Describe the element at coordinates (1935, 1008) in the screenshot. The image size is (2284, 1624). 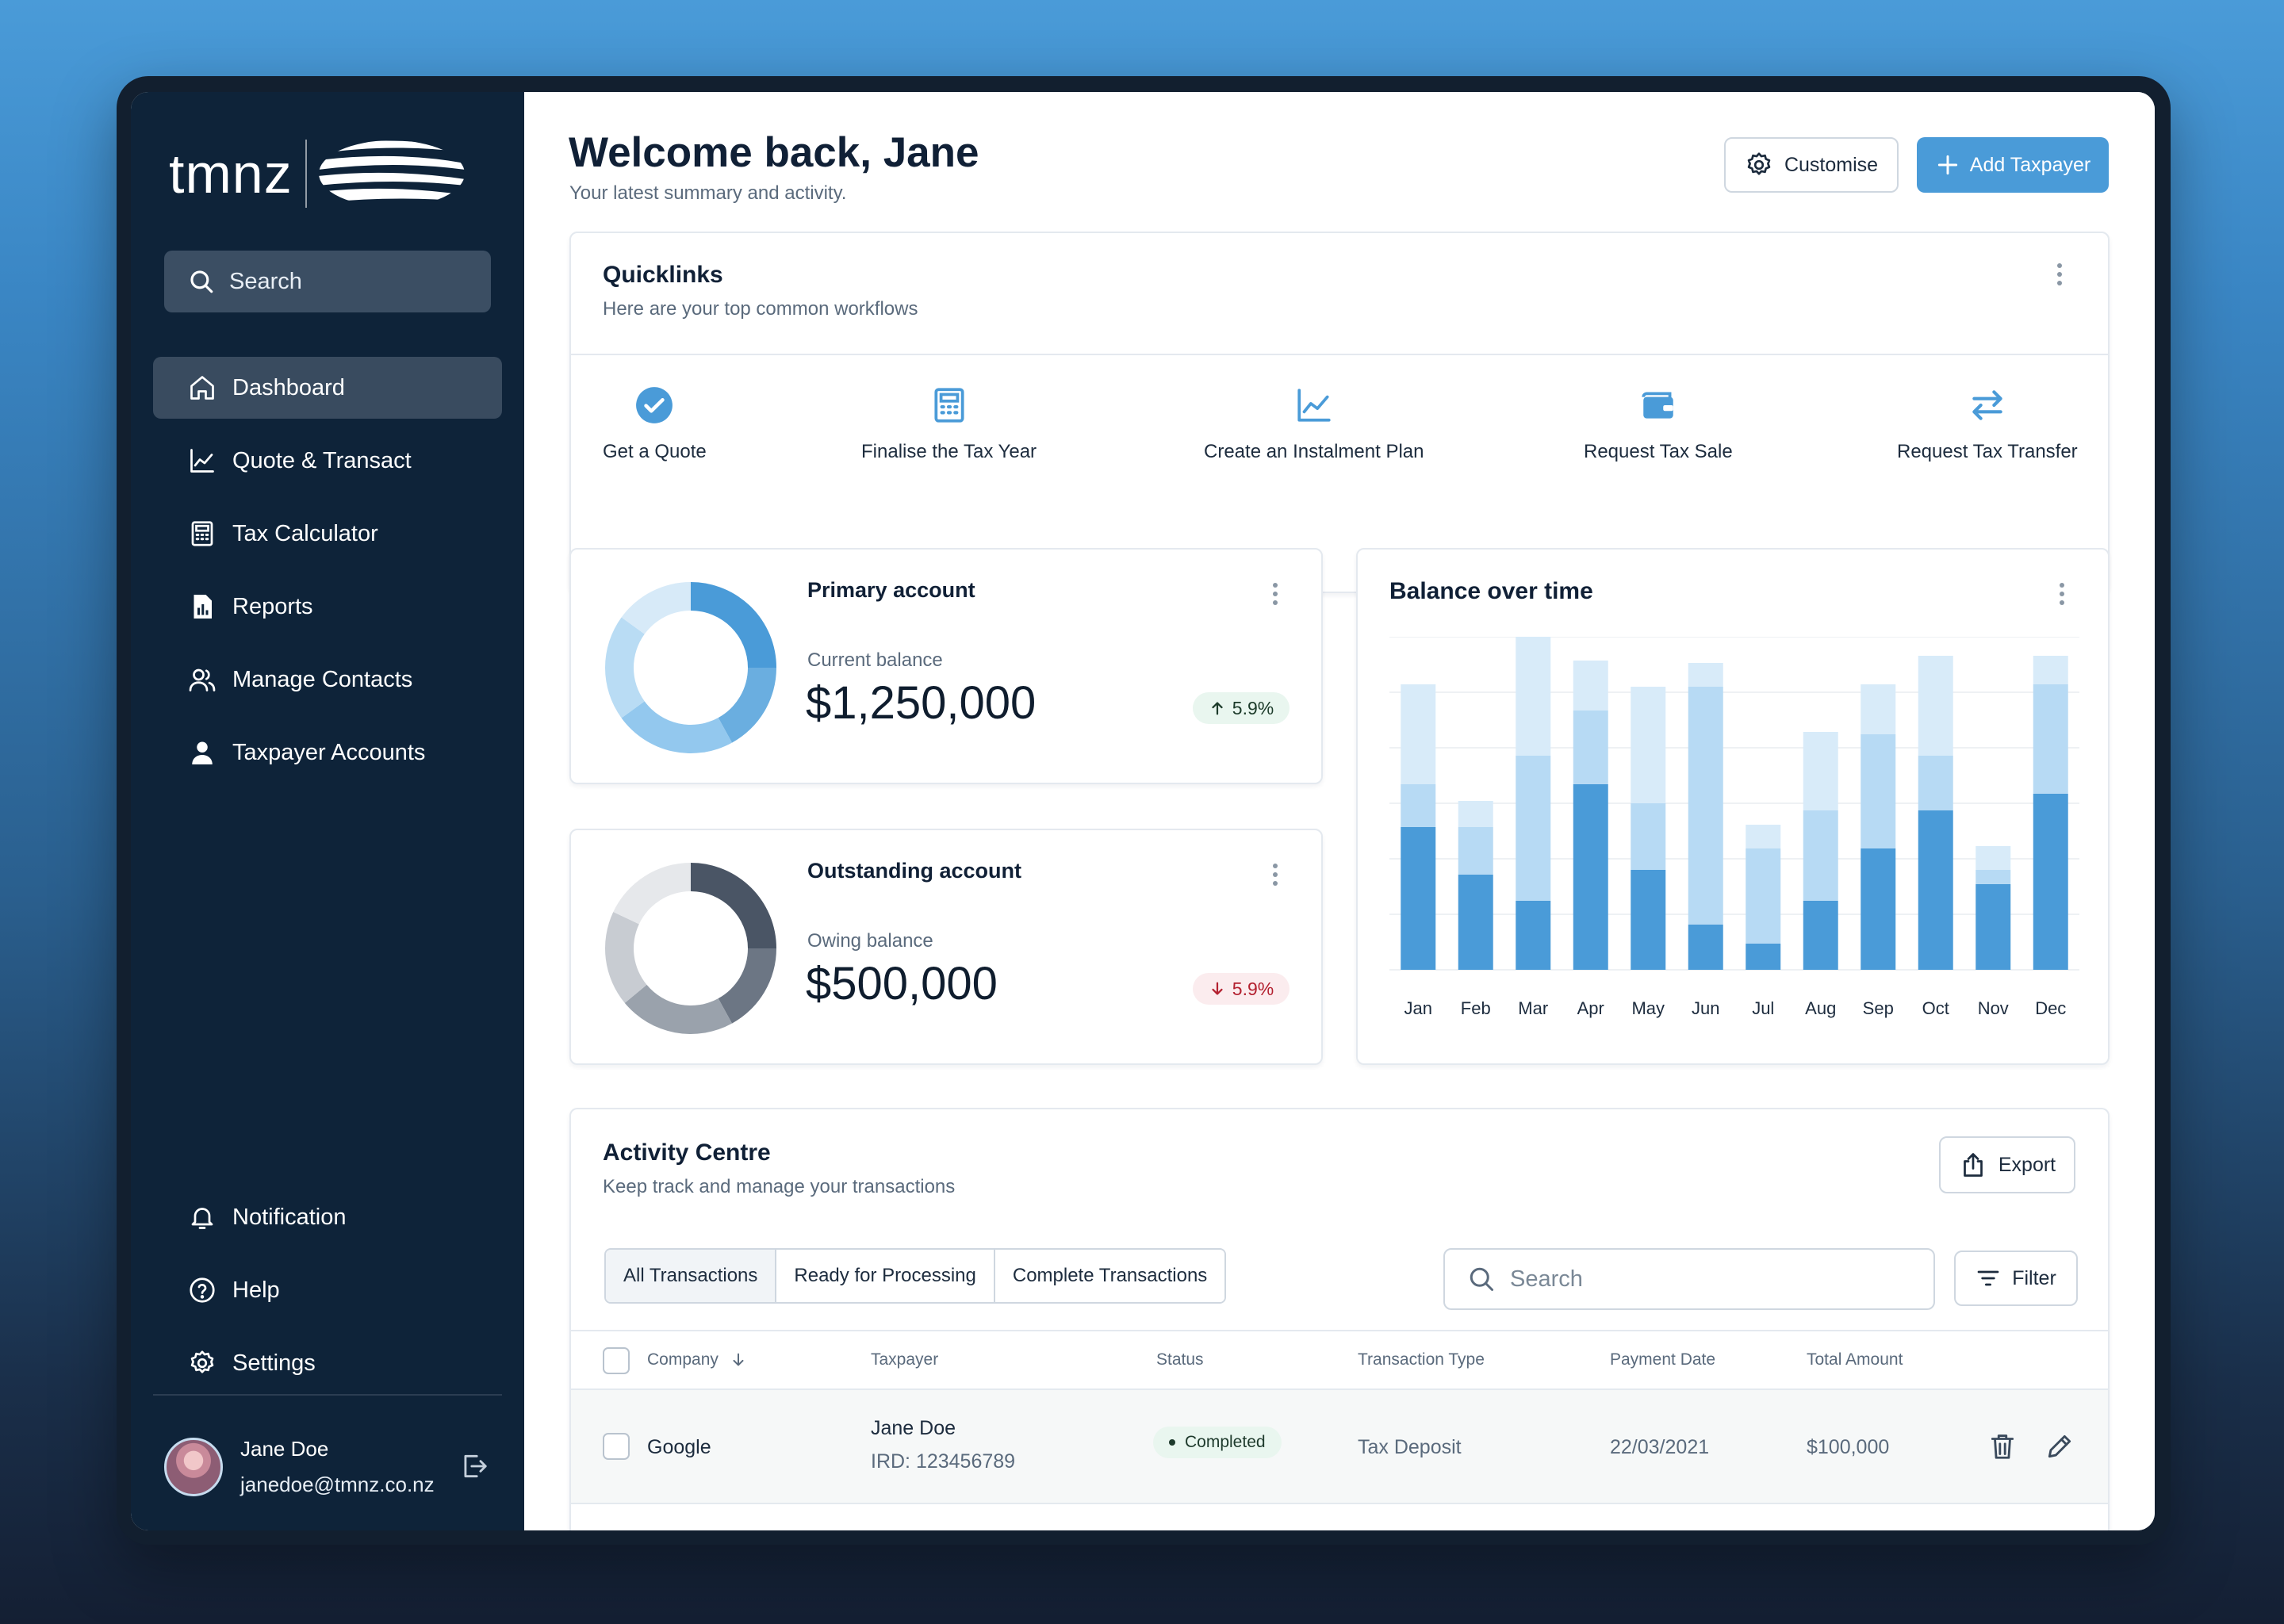
I see `x-tick-label: Oct` at that location.